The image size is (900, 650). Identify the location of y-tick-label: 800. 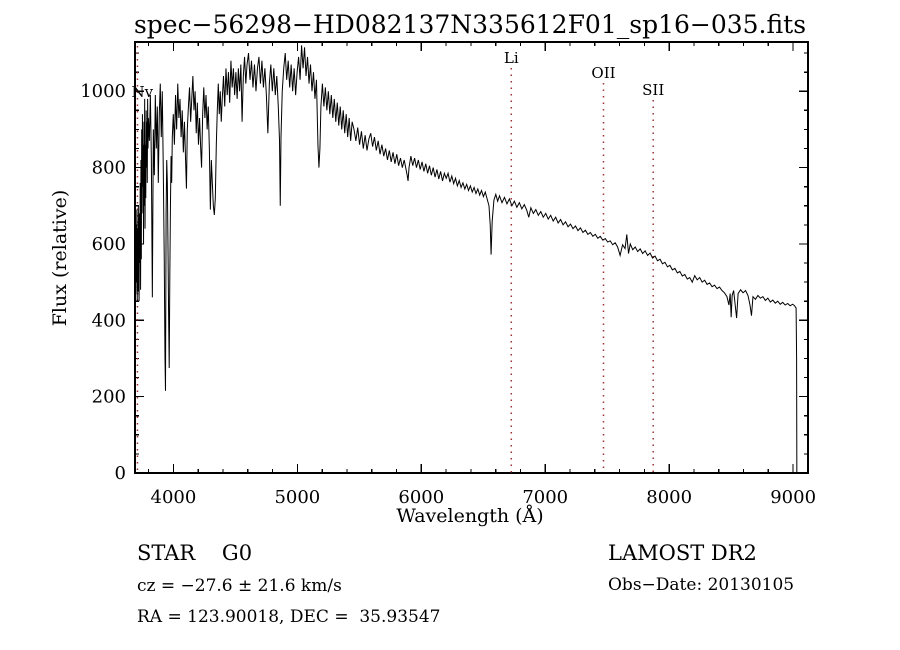
(109, 168).